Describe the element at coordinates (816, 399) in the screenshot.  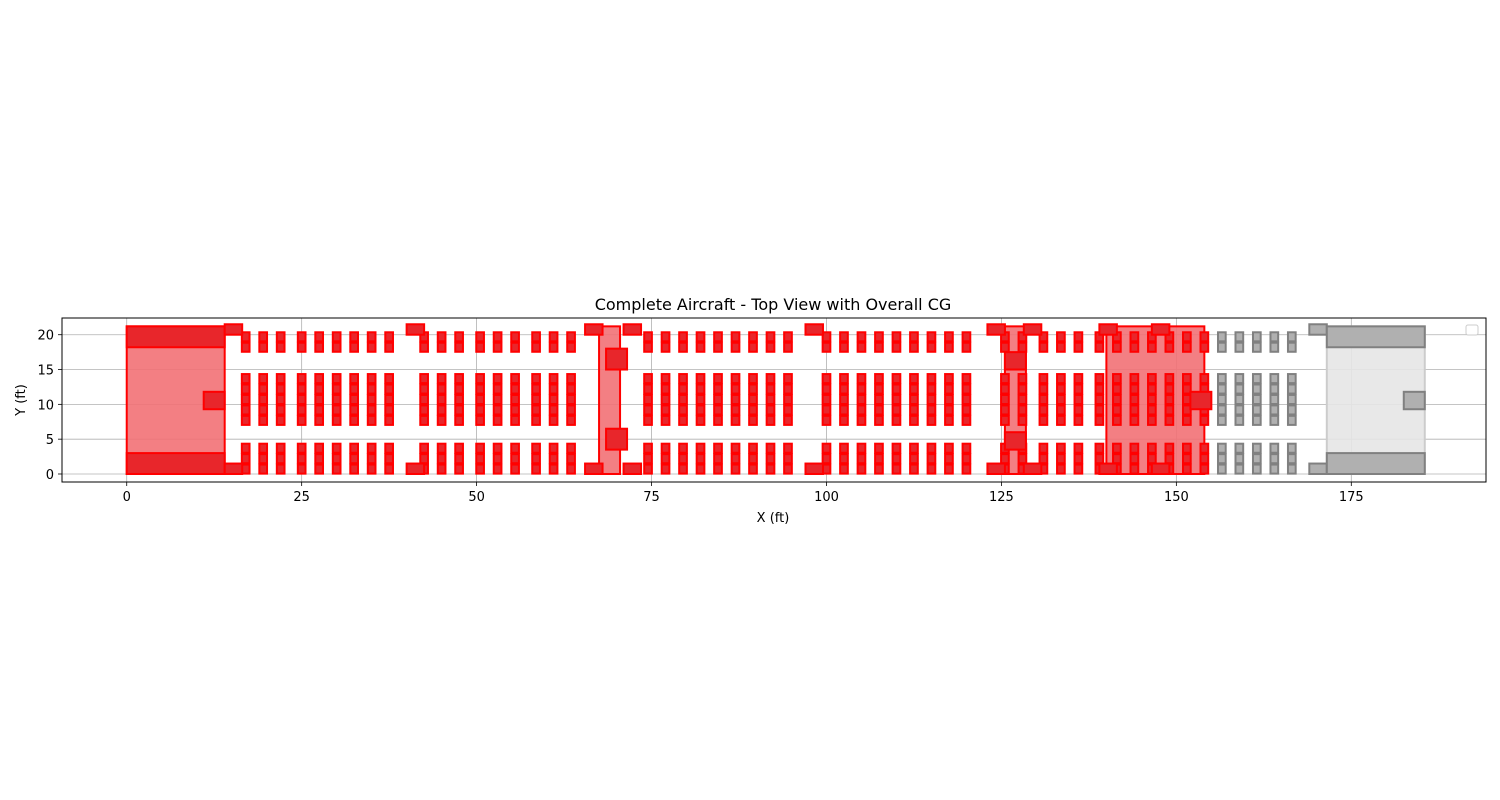
I see `door-layer` at that location.